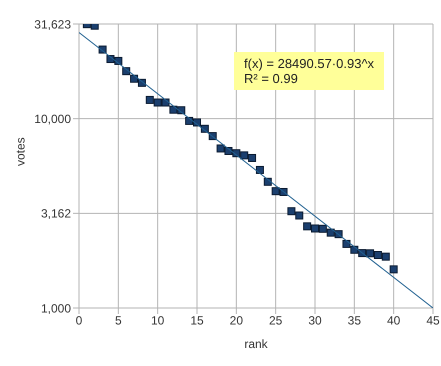 The height and width of the screenshot is (366, 441). Describe the element at coordinates (79, 321) in the screenshot. I see `x-tick-label: 0` at that location.